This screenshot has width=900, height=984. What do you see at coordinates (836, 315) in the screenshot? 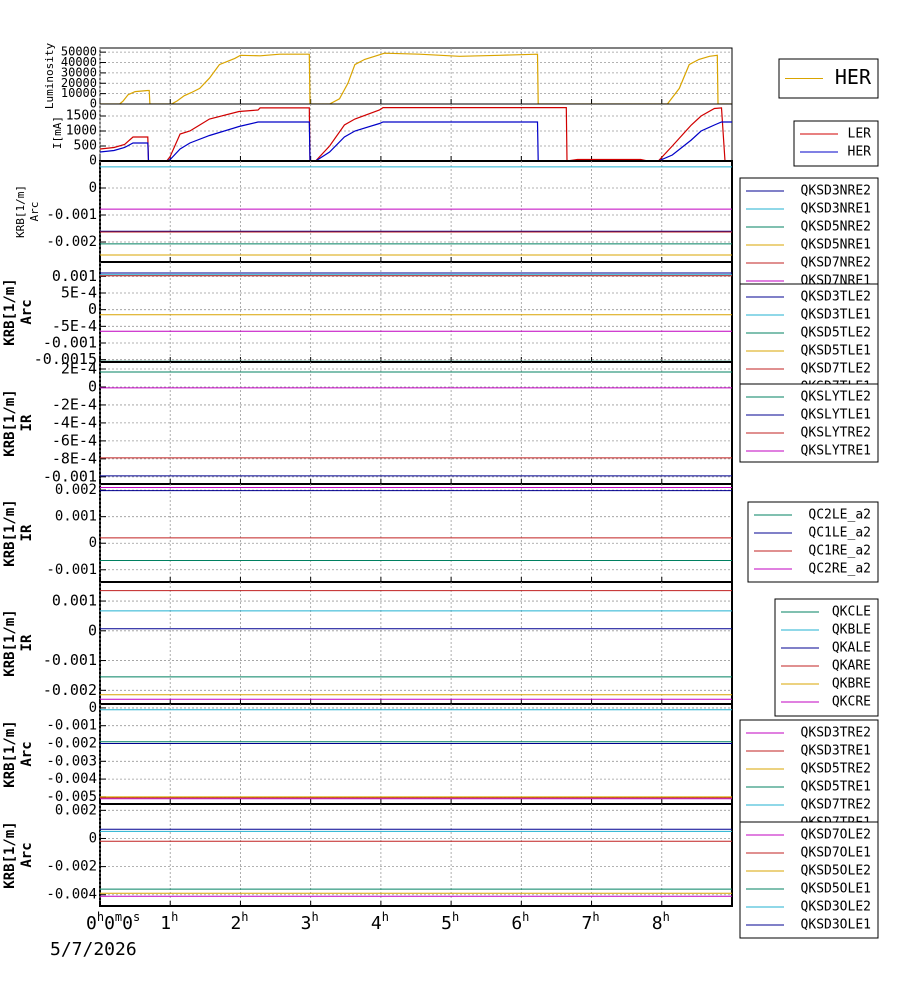
I see `legend-label: QKSD3TLE1` at bounding box center [836, 315].